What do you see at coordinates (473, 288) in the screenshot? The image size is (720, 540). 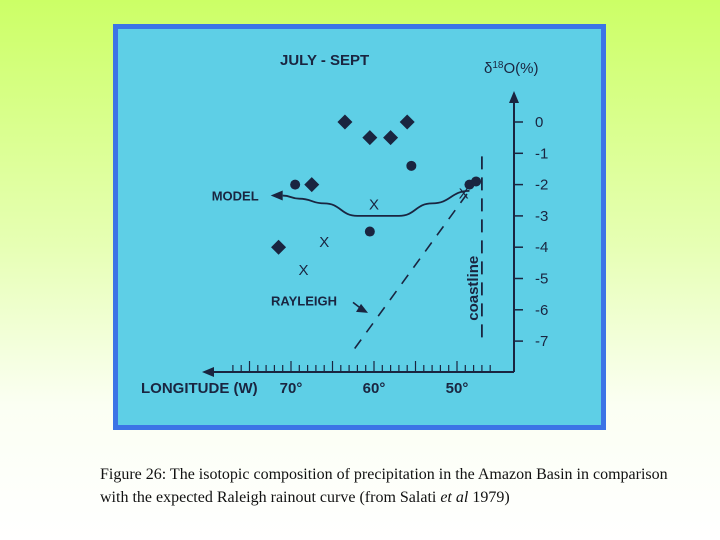 I see `coastline-label: coastline` at bounding box center [473, 288].